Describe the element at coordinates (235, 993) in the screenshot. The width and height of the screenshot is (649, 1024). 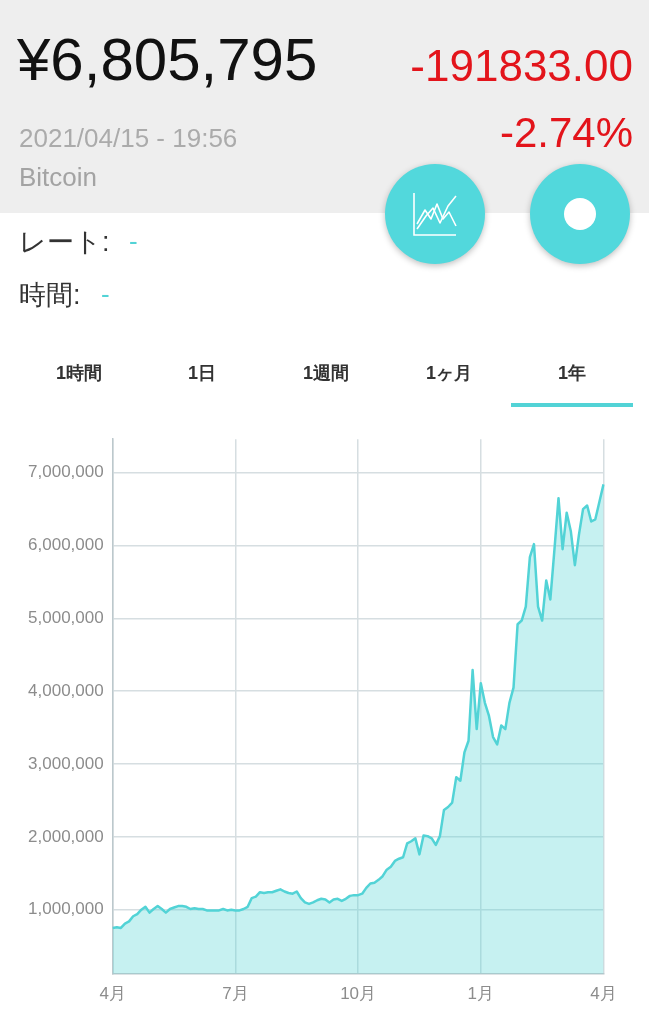
I see `x-tick-label: 7月` at that location.